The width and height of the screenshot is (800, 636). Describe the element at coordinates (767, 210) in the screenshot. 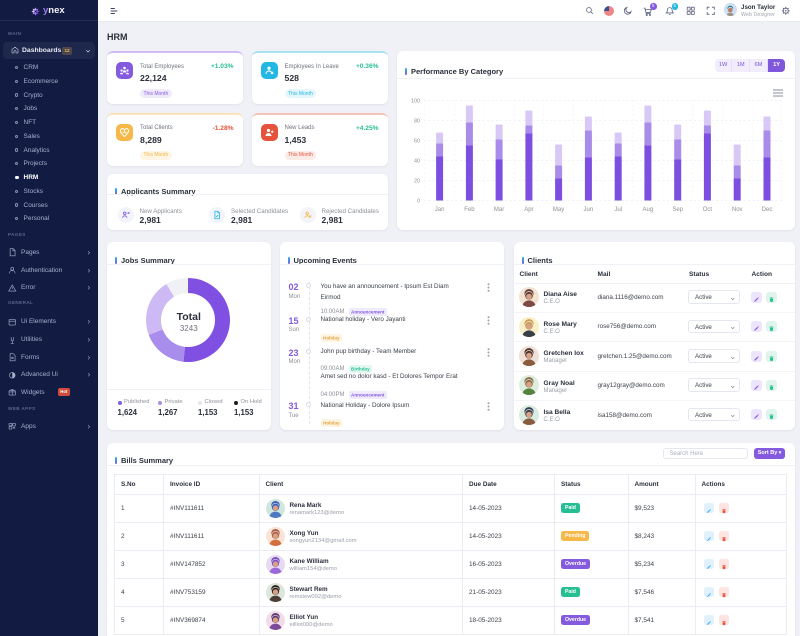

I see `svg-text: Dec` at that location.